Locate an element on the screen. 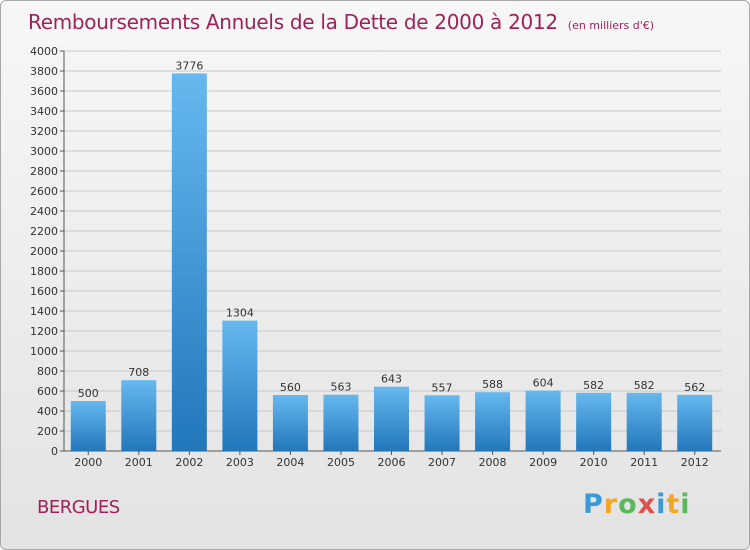 This screenshot has height=550, width=750. y-tick-label: 3400 is located at coordinates (44, 111).